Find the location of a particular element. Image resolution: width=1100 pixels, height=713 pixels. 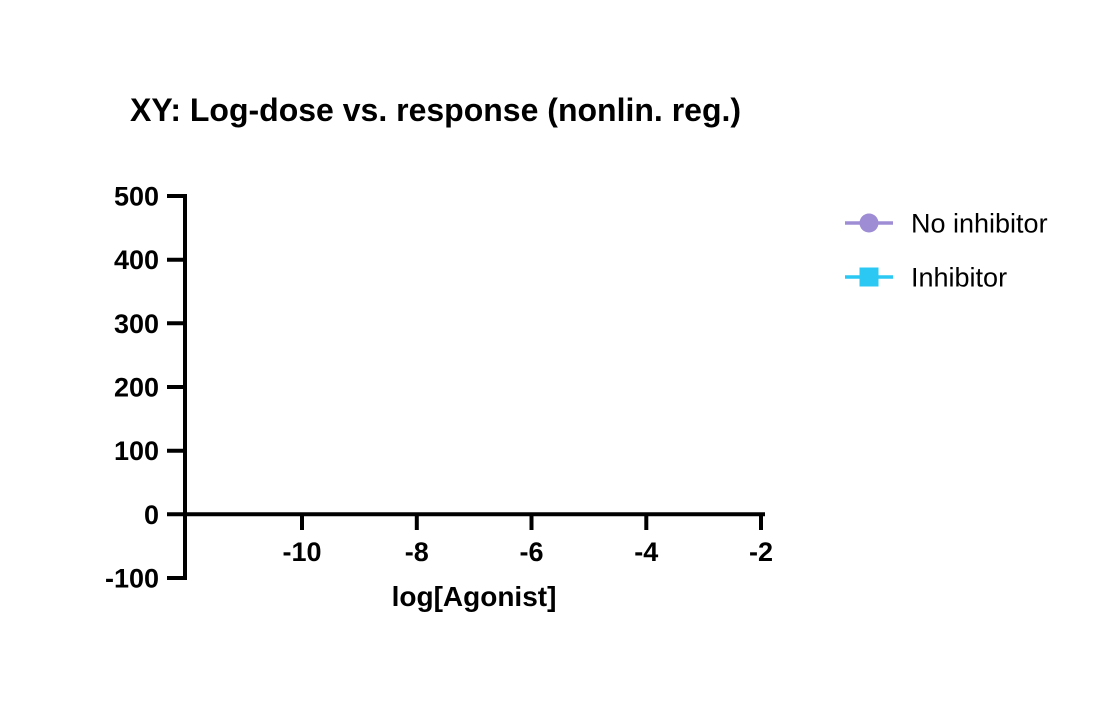

legend: No inhibitor Inhibitor is located at coordinates (946, 251).